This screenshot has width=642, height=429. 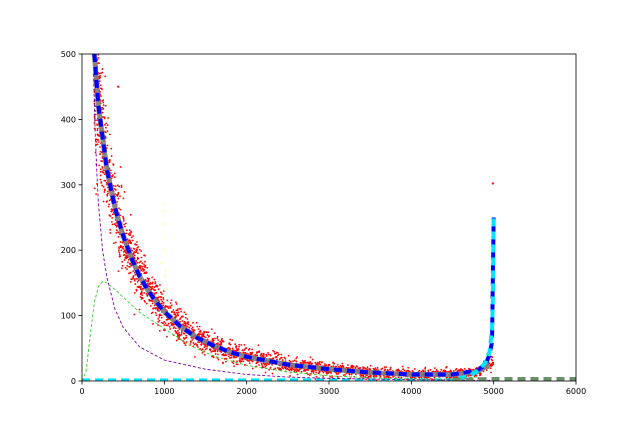 I want to click on x-tick-label: 1000, so click(x=164, y=391).